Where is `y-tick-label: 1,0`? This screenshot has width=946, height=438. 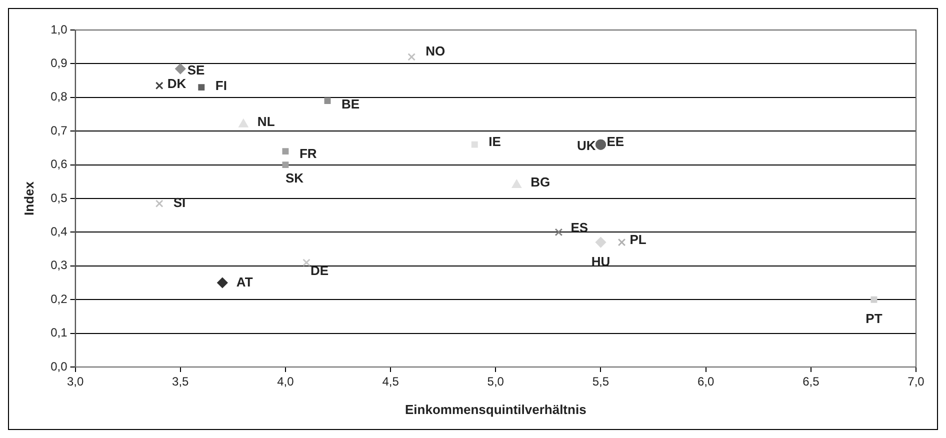 y-tick-label: 1,0 is located at coordinates (59, 29).